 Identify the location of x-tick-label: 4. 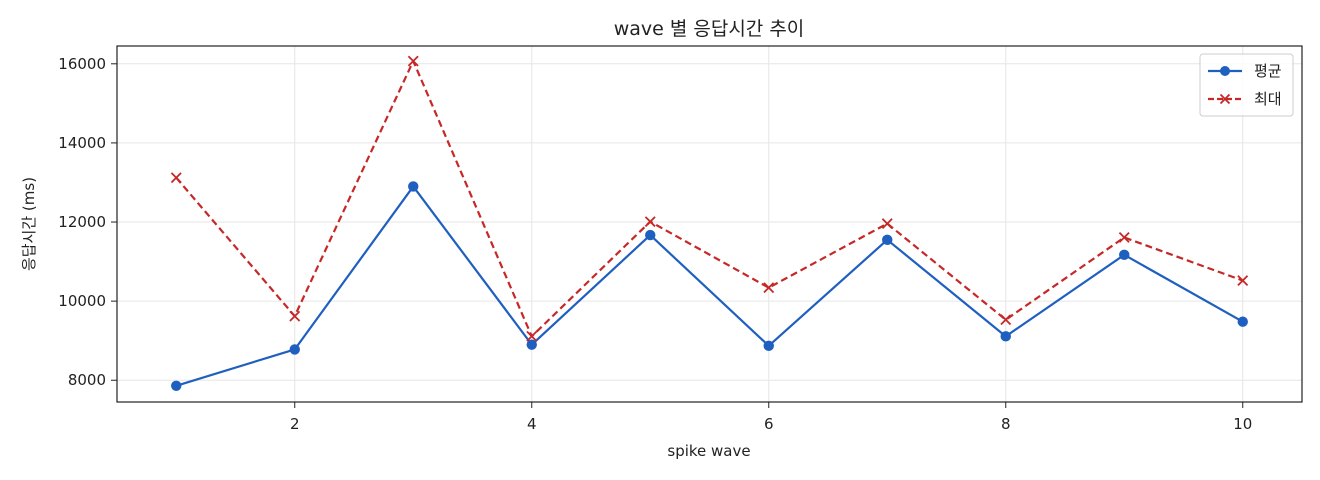
(532, 424).